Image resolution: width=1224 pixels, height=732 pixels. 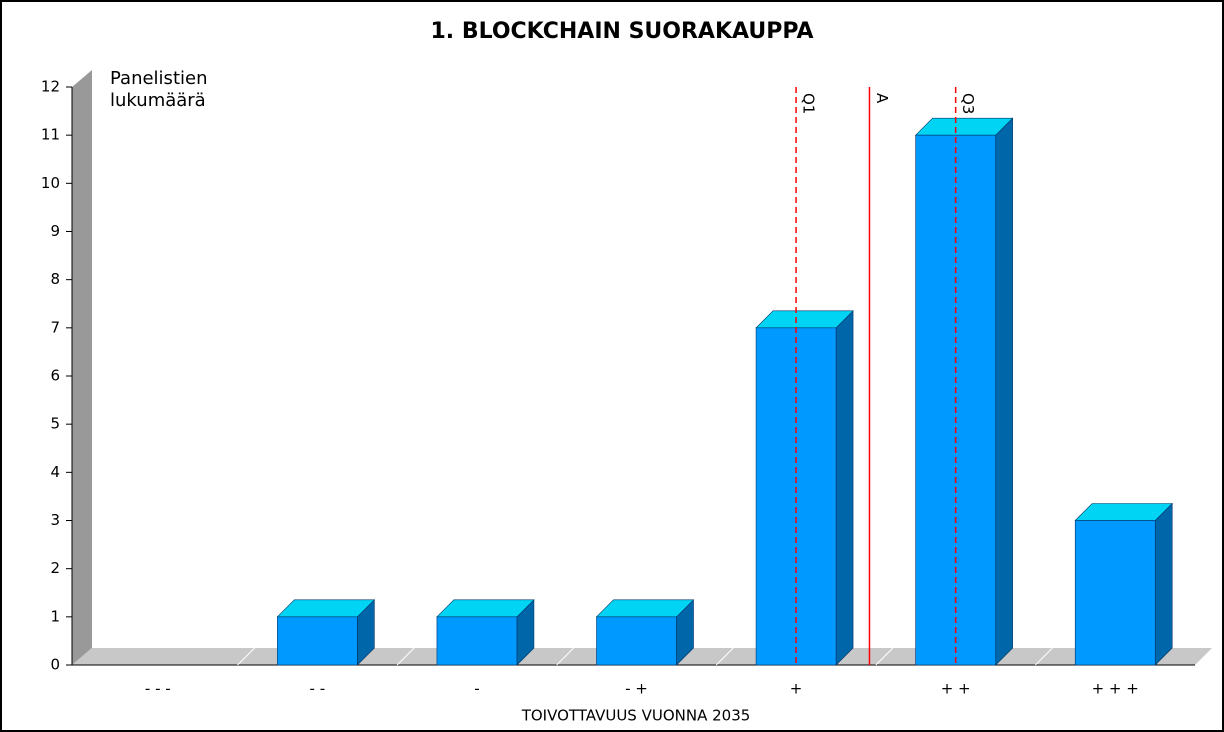 I want to click on axis-wall, so click(x=82, y=367).